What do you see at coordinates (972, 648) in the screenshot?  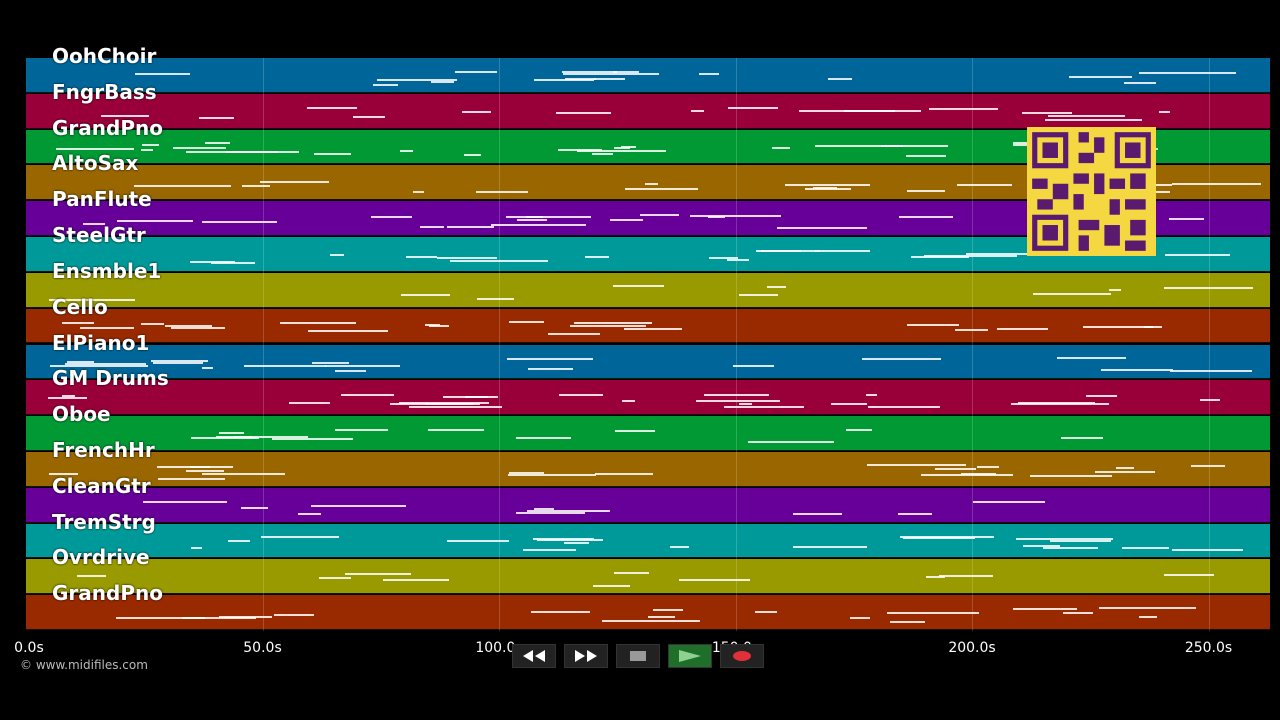 I see `time-tick-label: 200.0s` at bounding box center [972, 648].